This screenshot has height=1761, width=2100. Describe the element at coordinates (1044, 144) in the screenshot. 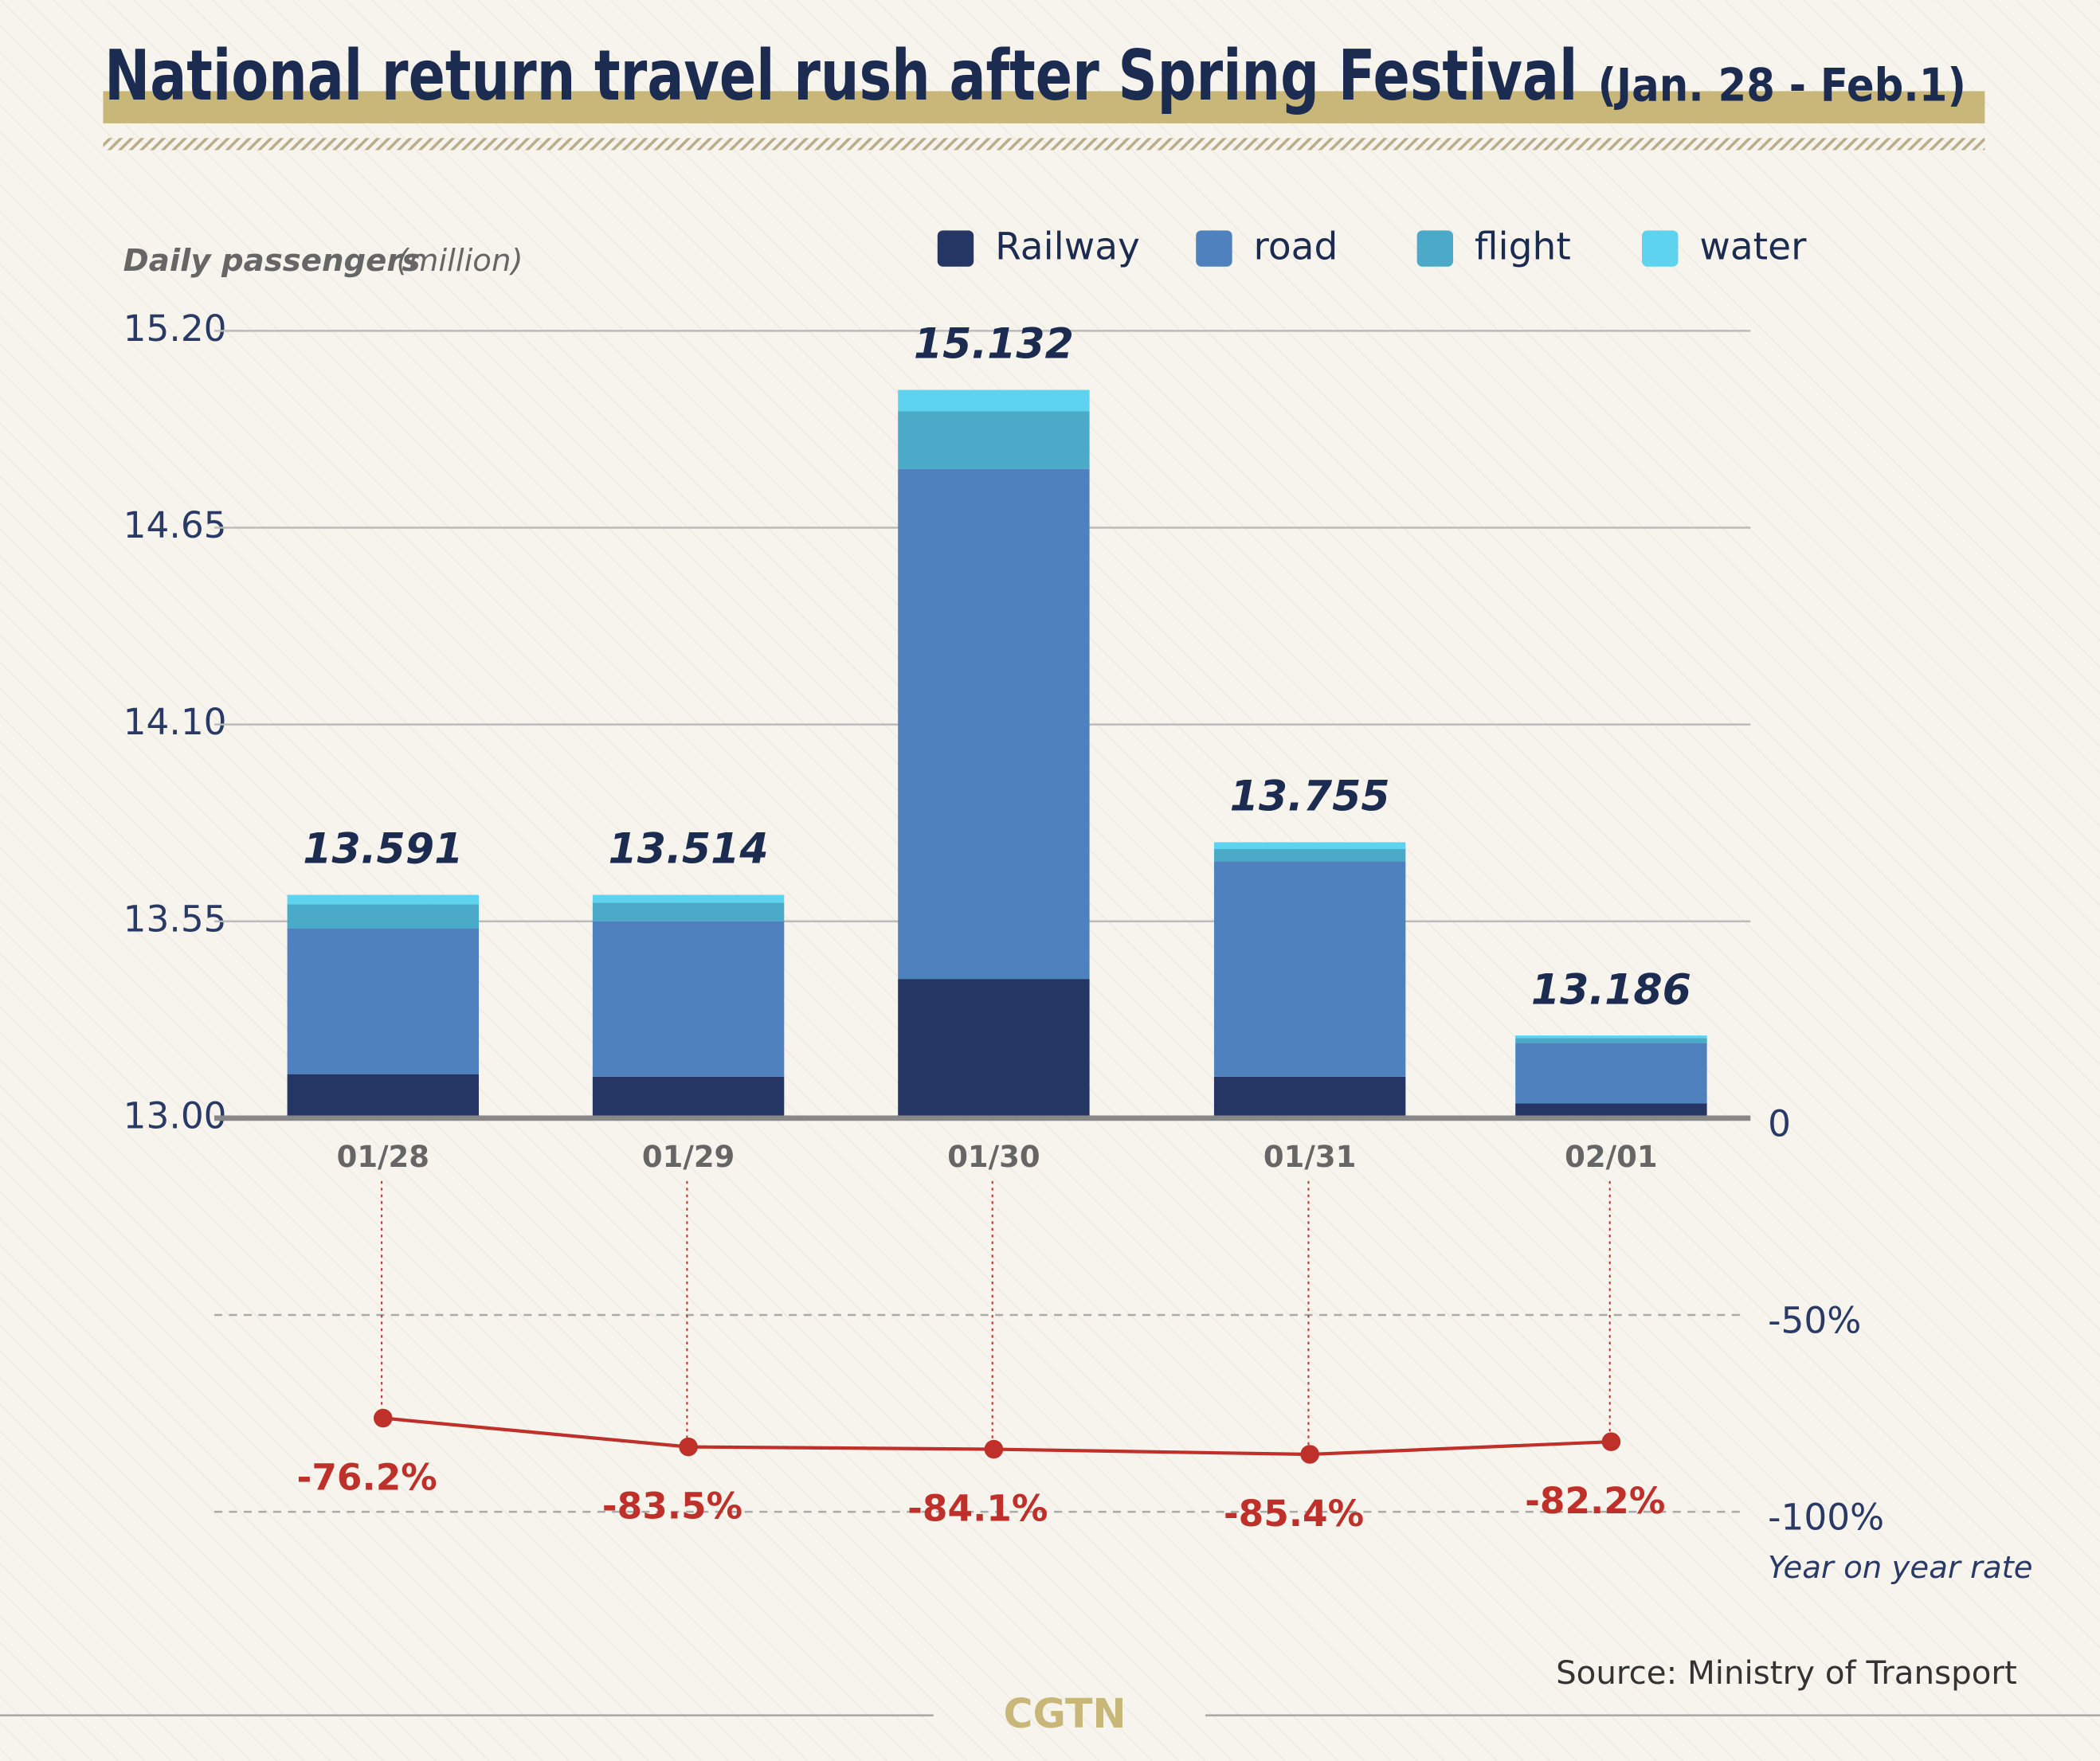

I see `title-hatch` at that location.